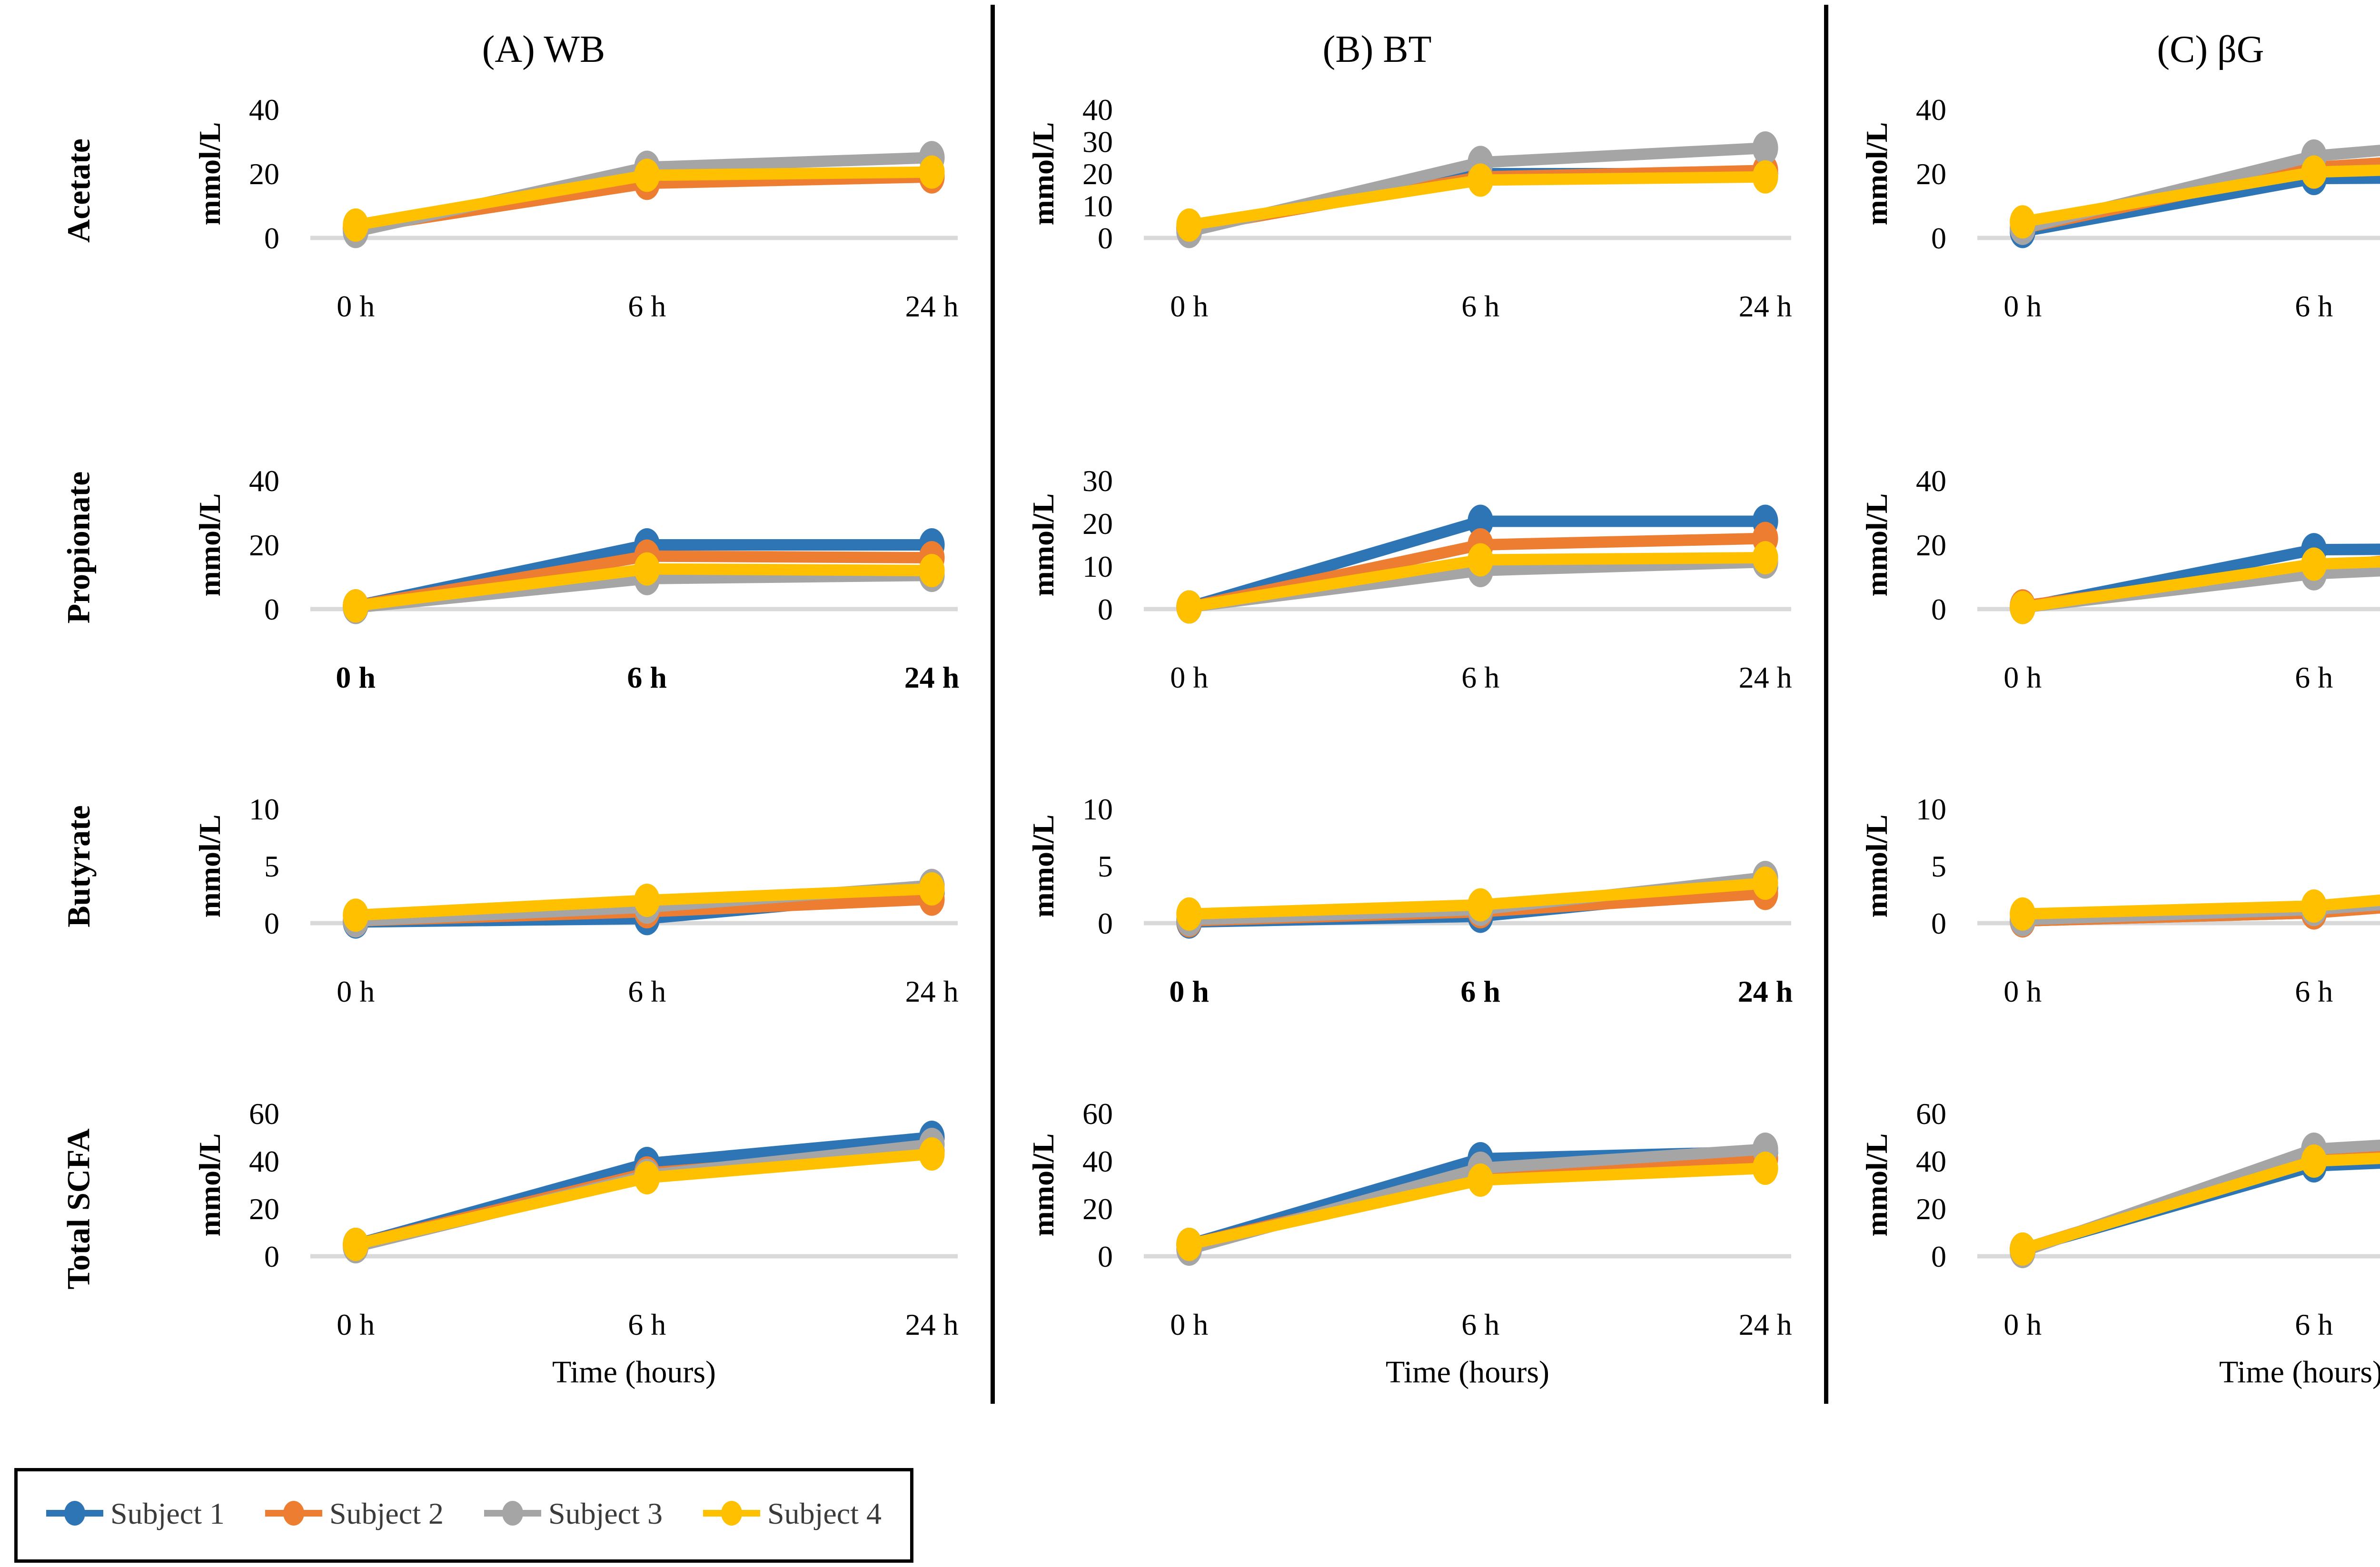 The image size is (2380, 1567). I want to click on row-label-propionate: Propionate, so click(78, 547).